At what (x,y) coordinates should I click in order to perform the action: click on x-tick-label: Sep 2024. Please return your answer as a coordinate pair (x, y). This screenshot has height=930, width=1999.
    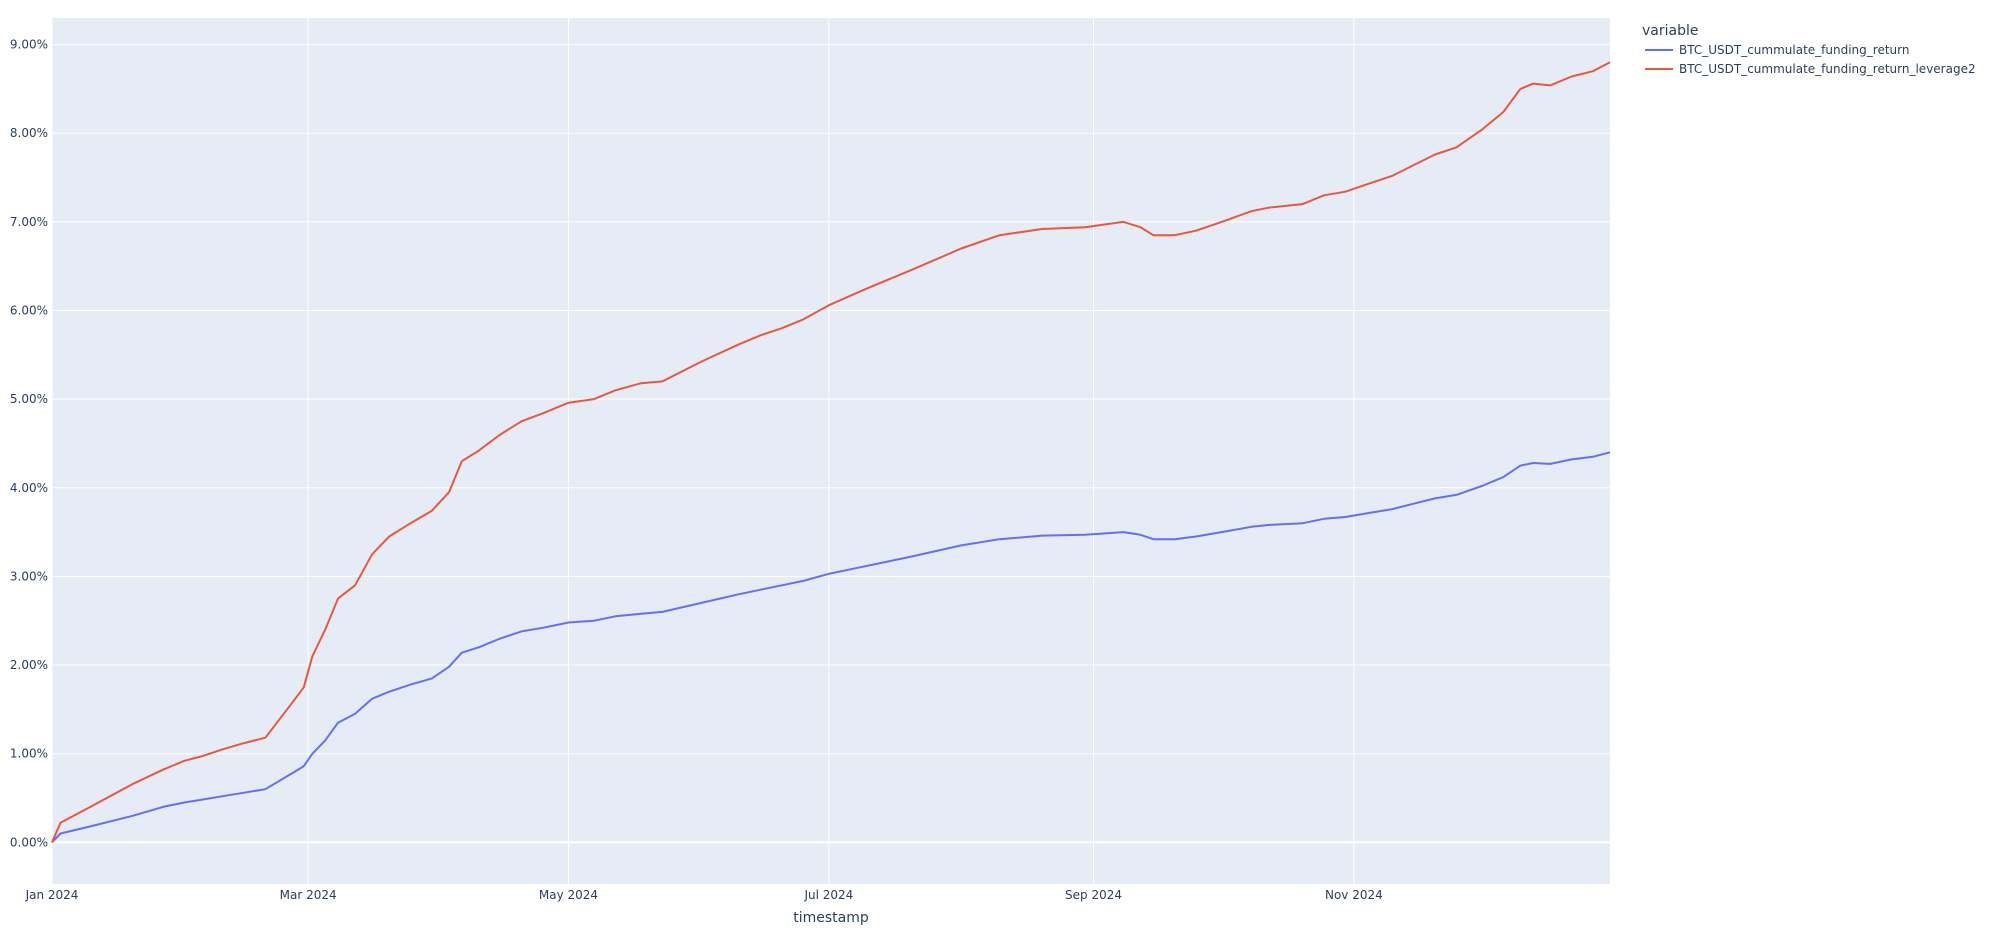
    Looking at the image, I should click on (1093, 895).